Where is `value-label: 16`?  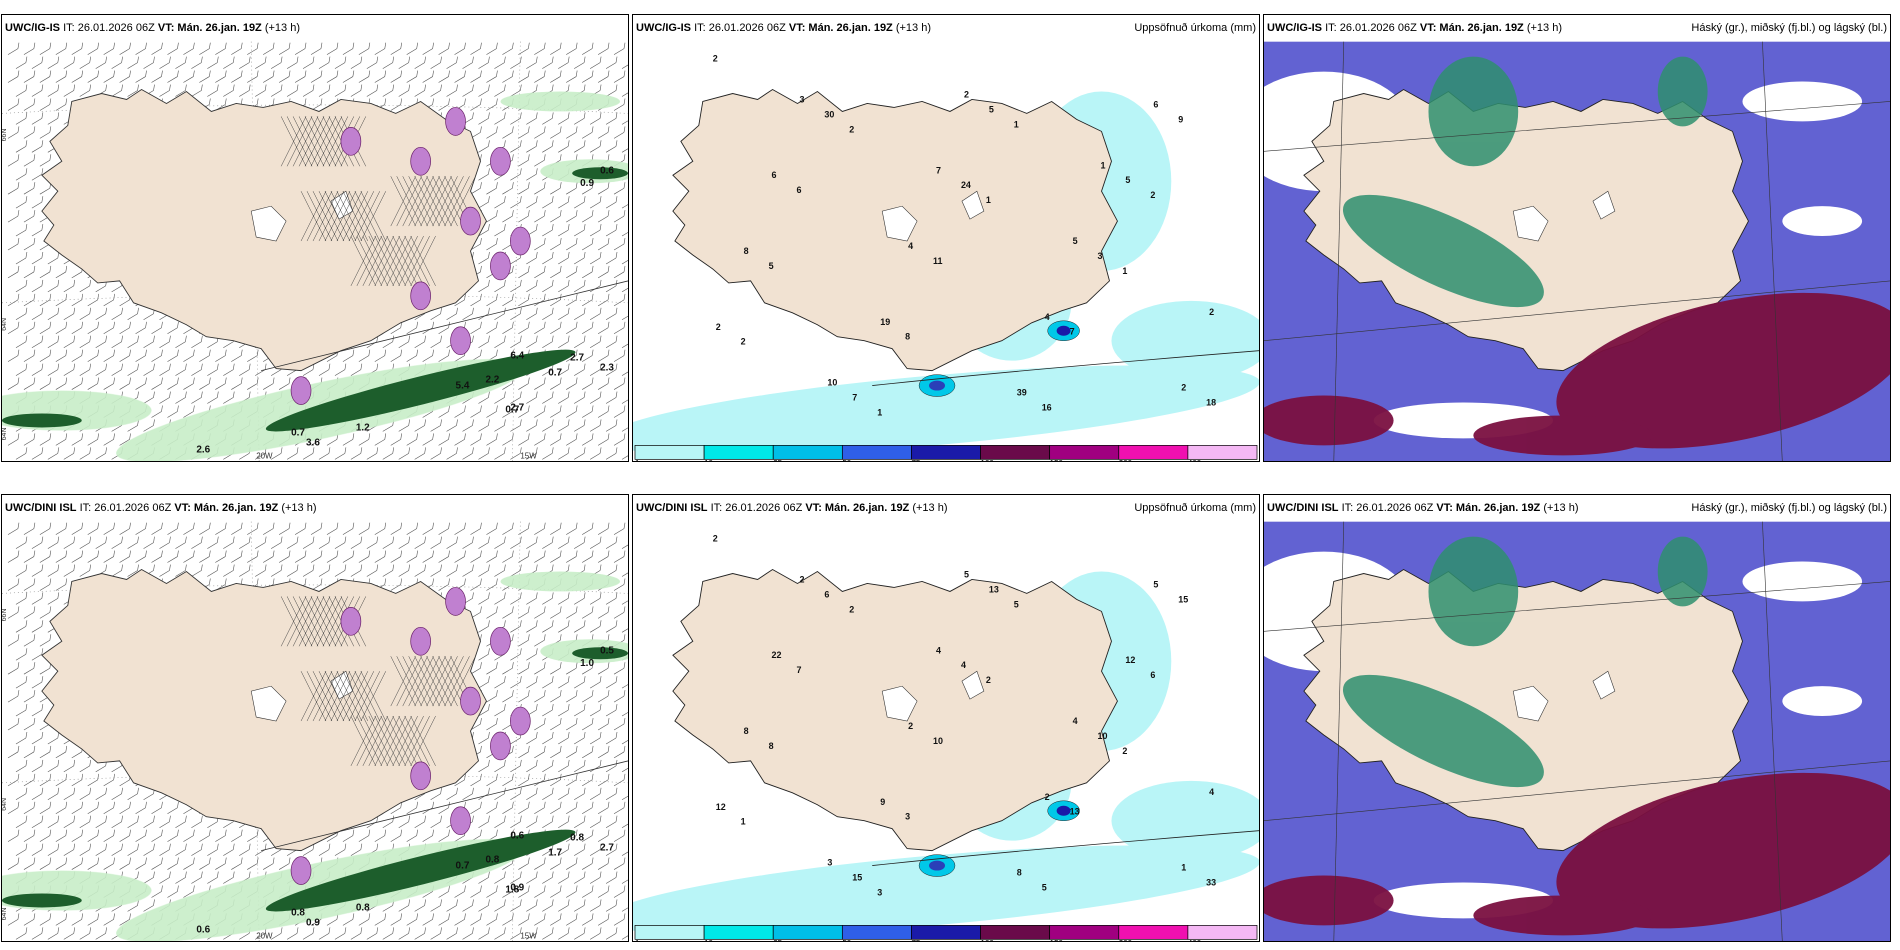 value-label: 16 is located at coordinates (1047, 407).